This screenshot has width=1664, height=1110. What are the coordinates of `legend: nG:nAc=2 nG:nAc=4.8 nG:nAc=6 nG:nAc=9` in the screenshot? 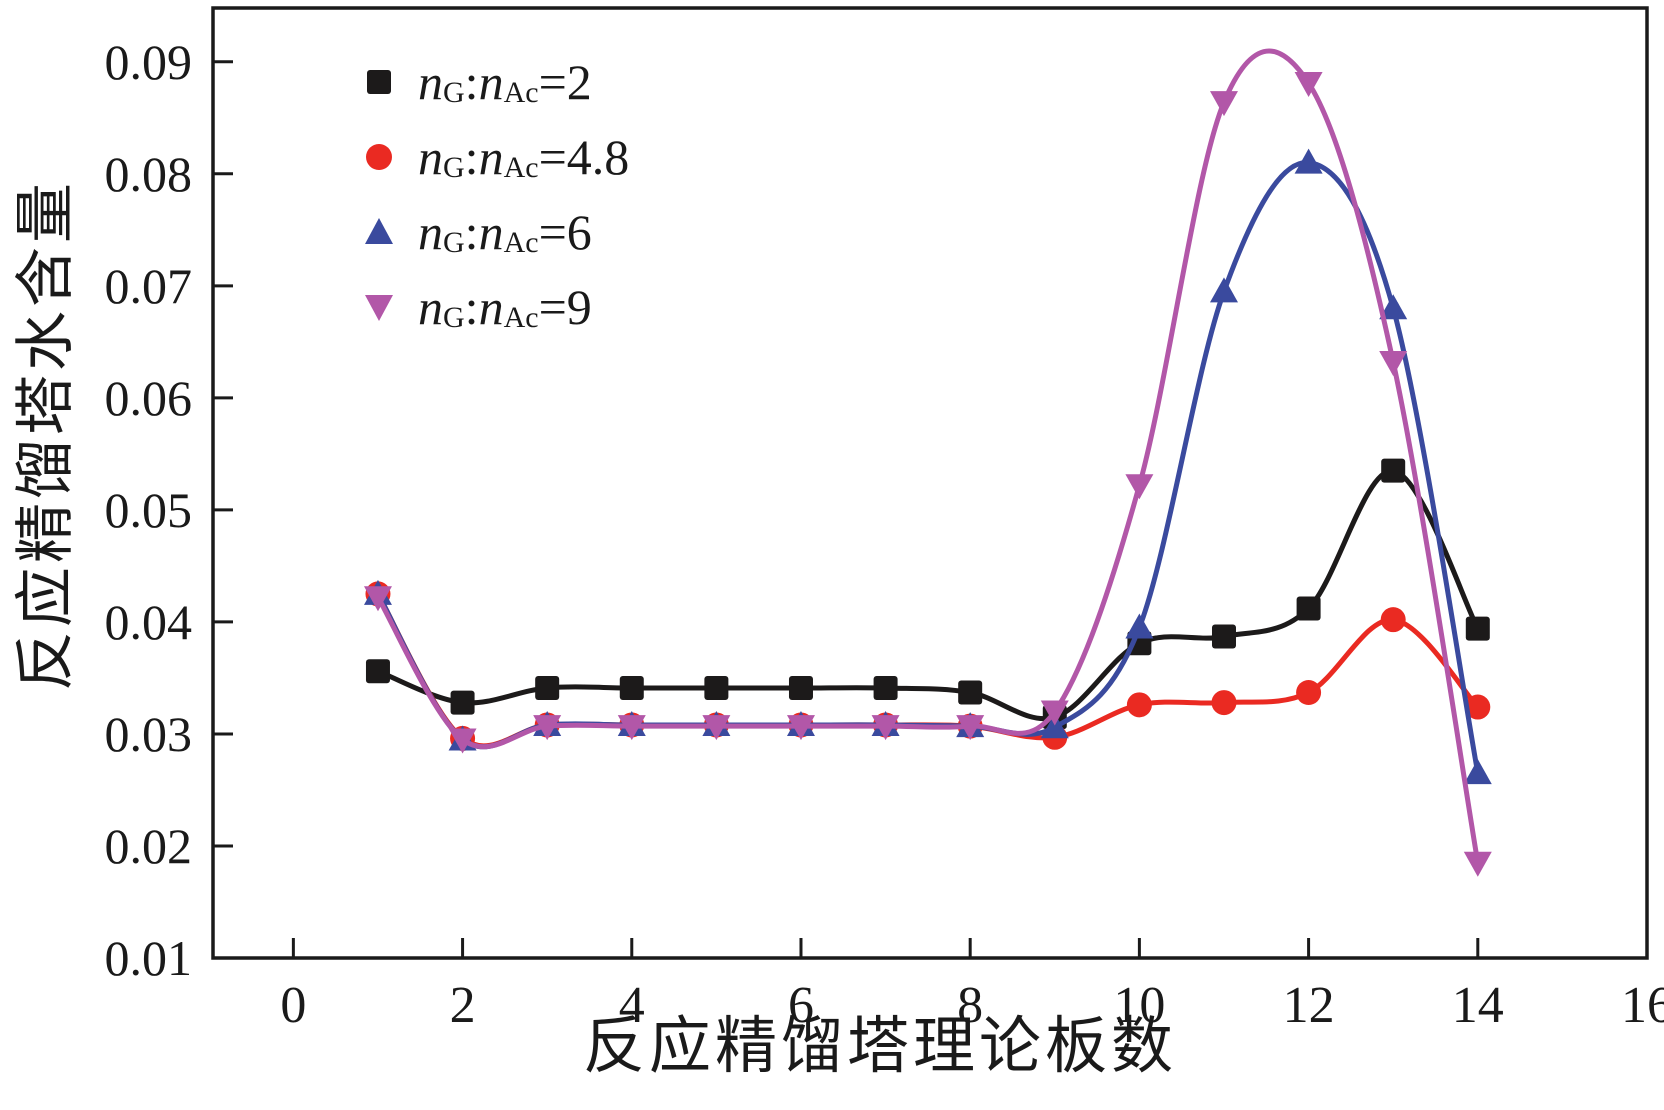 It's located at (495, 194).